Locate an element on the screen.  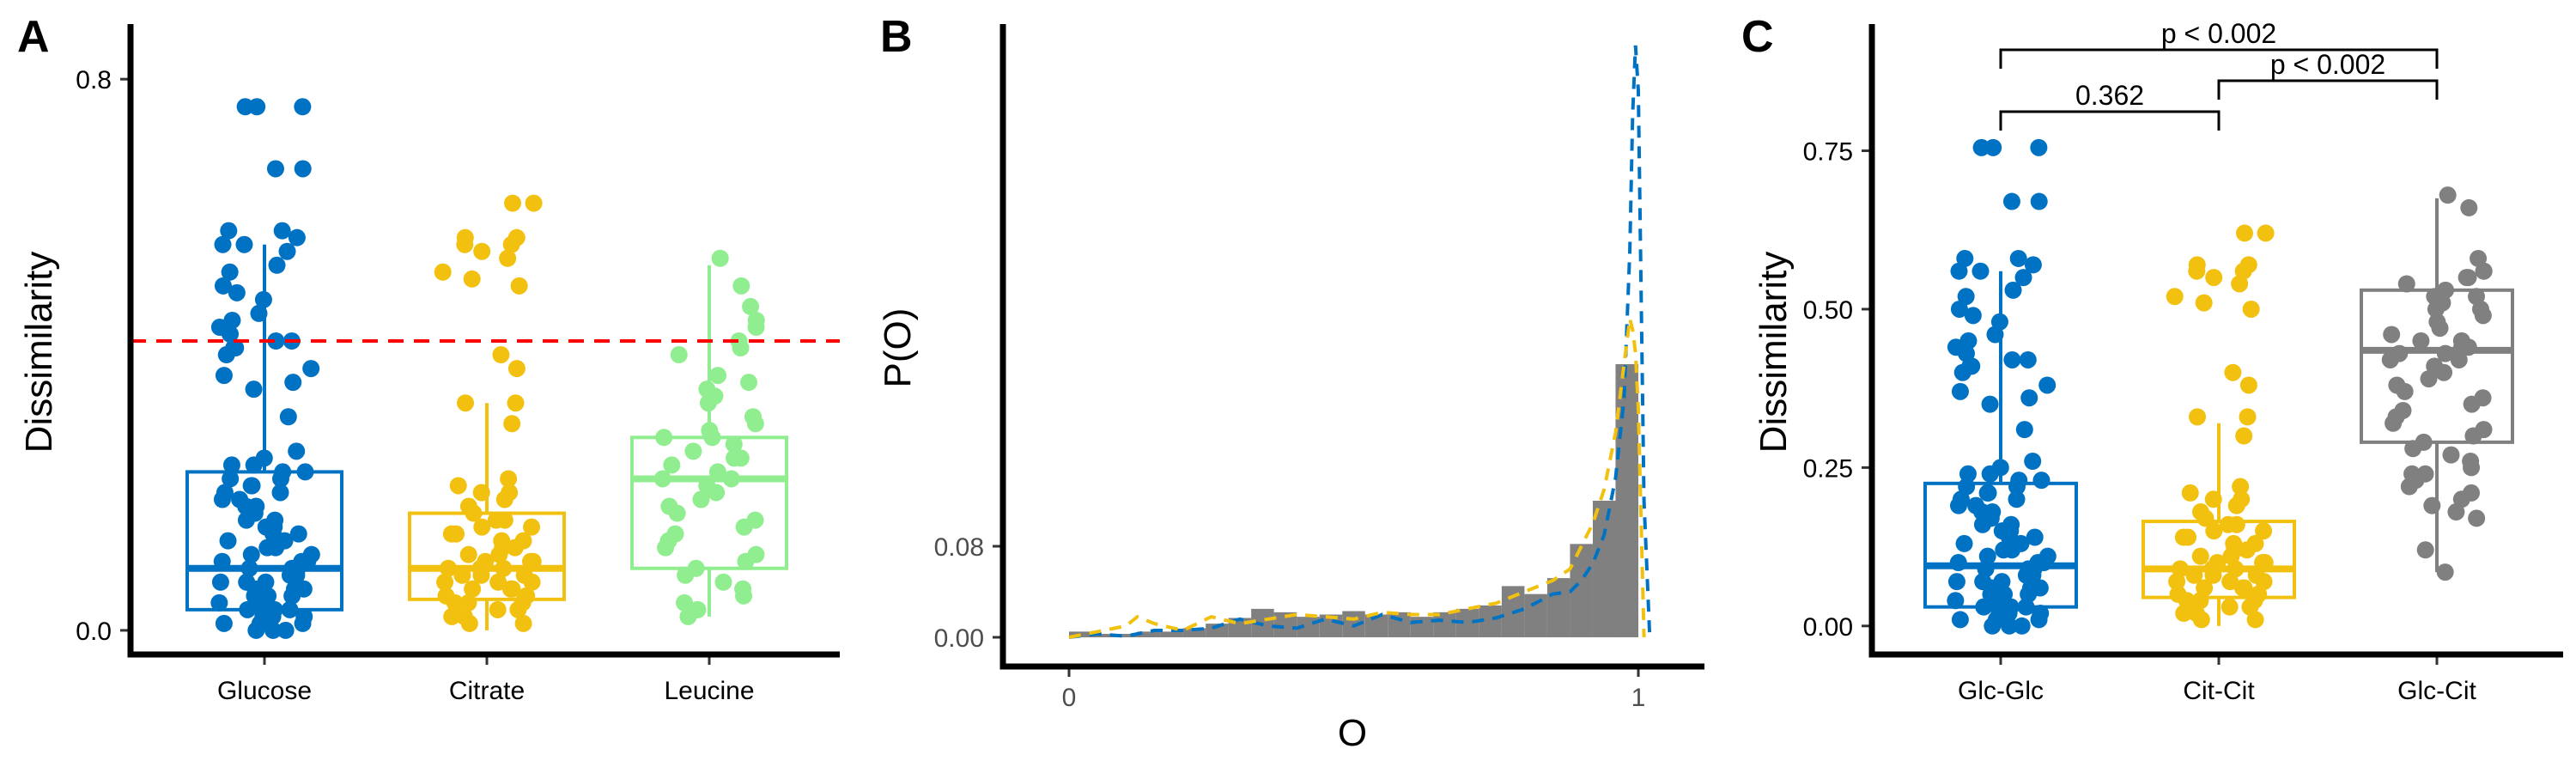
panel-c-x-ticks: Glc-Glc Cit-Cit Glc-Cit is located at coordinates (2217, 679).